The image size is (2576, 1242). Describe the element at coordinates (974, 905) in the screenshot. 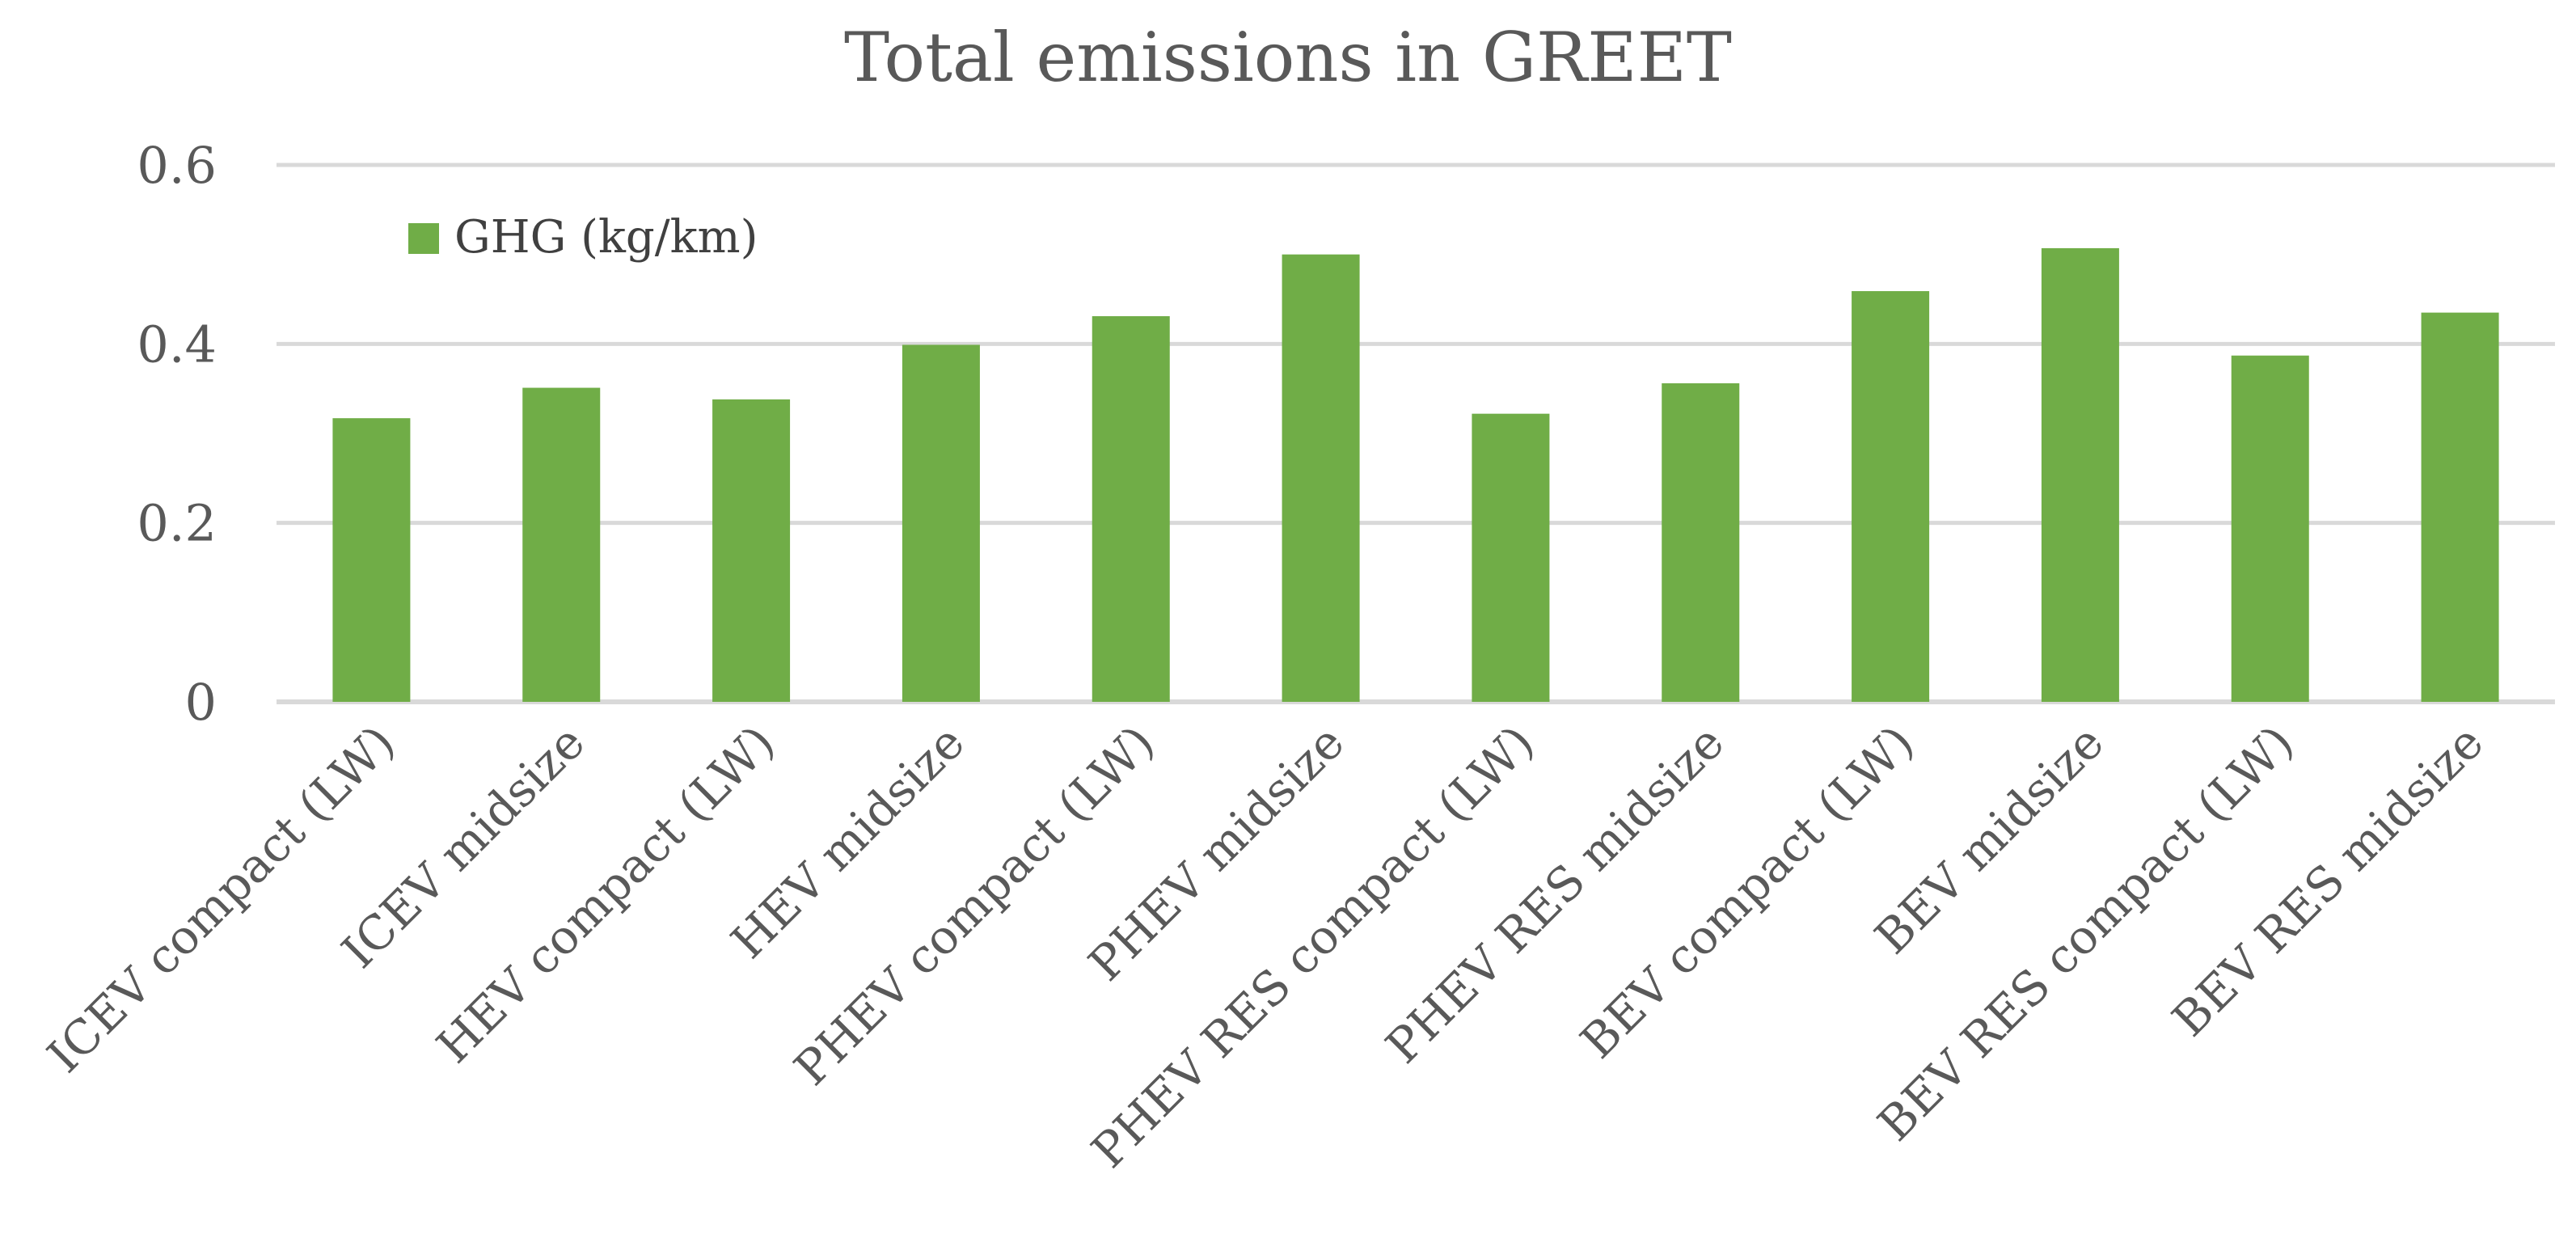

I see `x-category-label: PHEV compact (LW)` at that location.